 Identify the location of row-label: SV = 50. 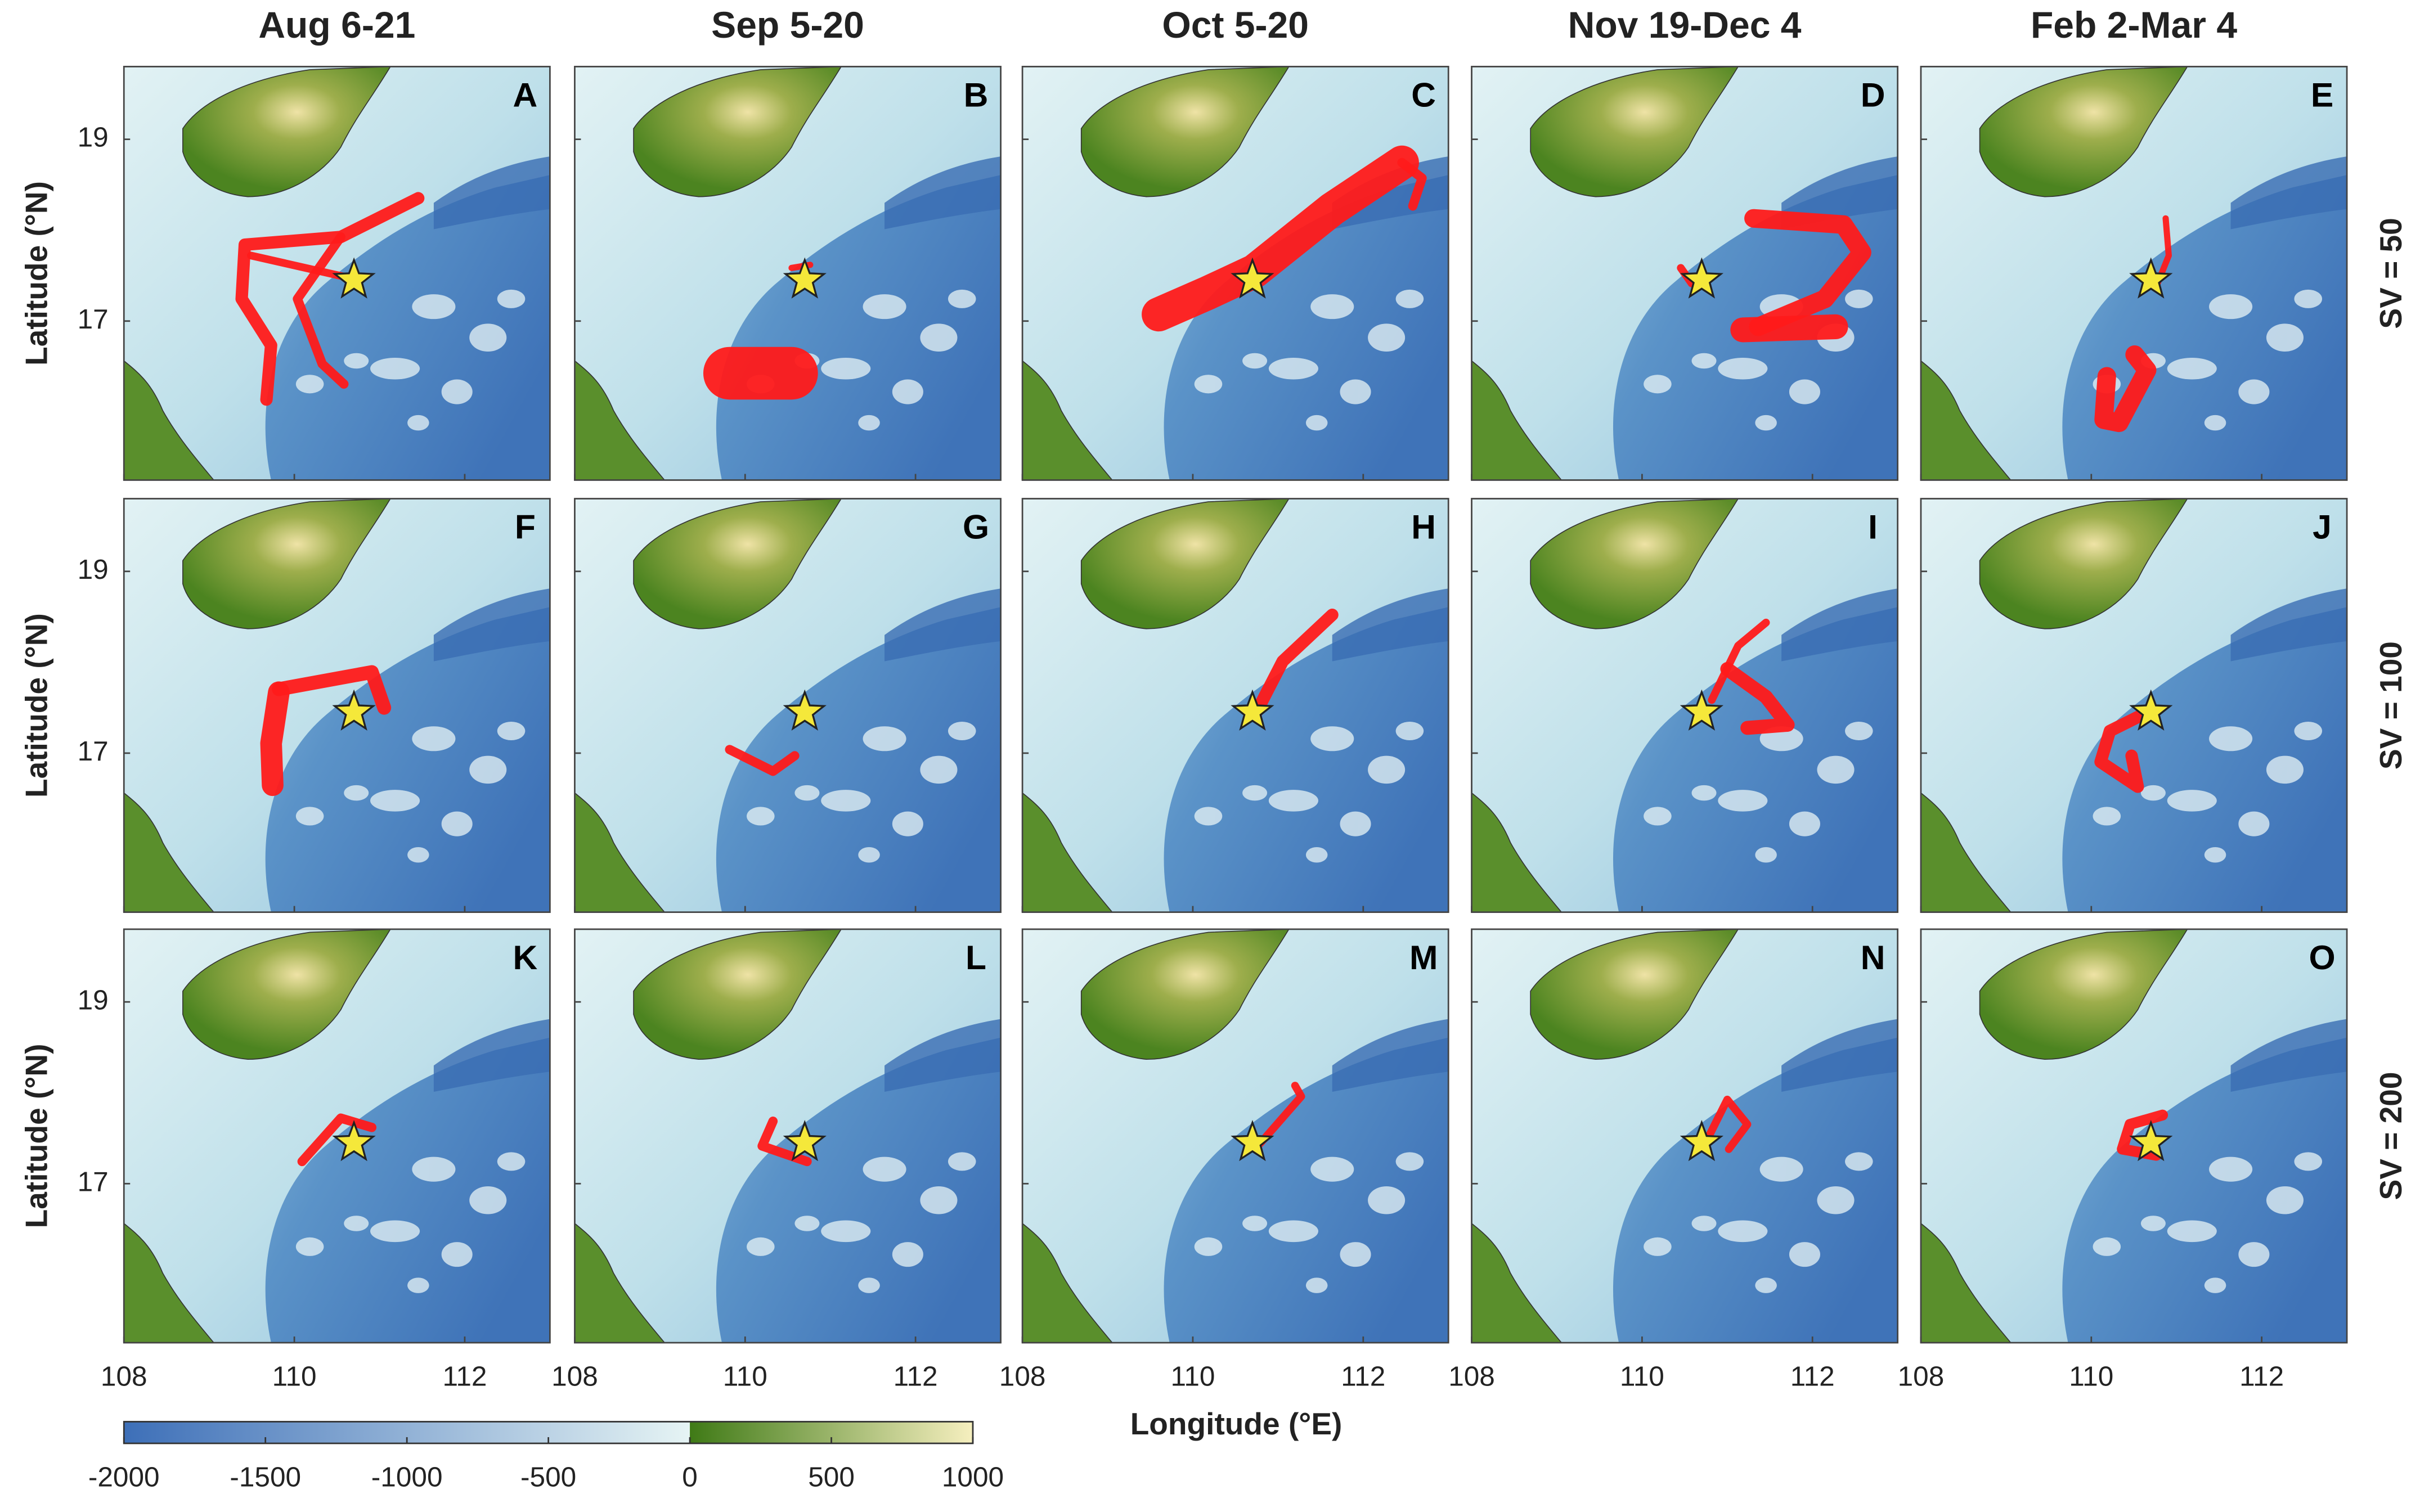
(2390, 273).